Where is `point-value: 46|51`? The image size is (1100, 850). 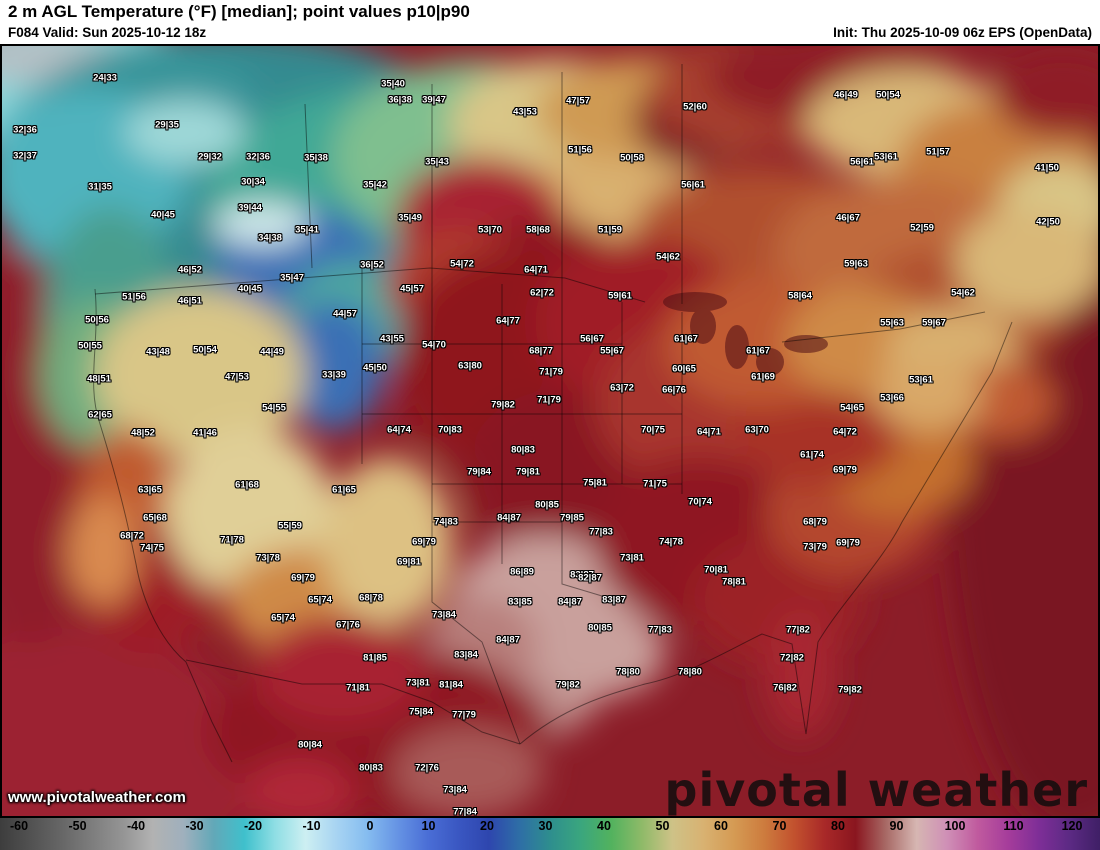
point-value: 46|51 is located at coordinates (190, 301).